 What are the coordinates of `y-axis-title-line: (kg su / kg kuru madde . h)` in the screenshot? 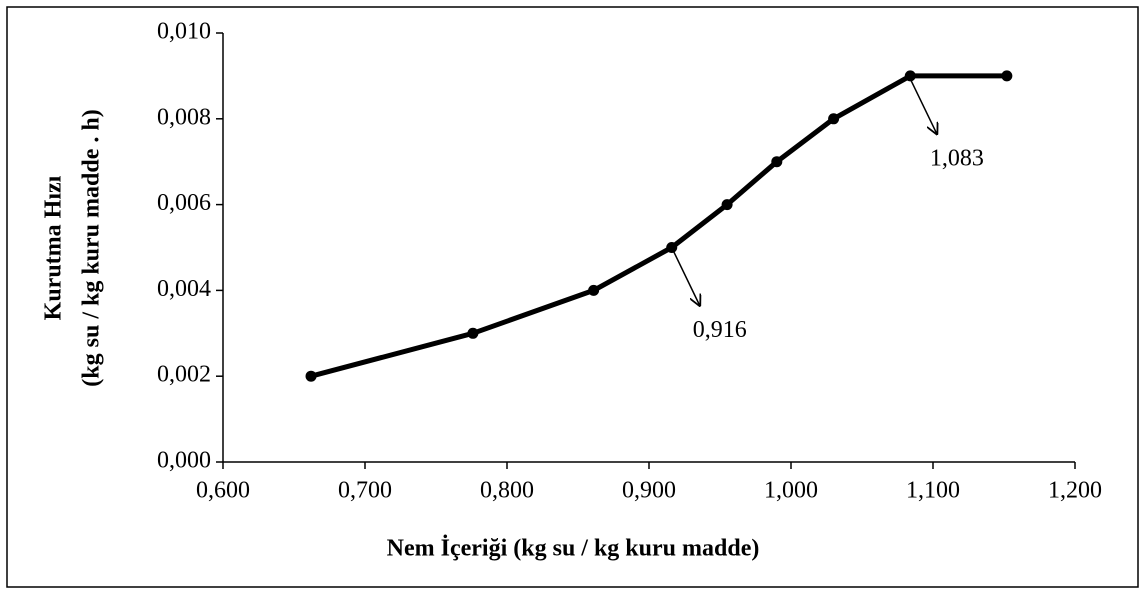 It's located at (92, 247).